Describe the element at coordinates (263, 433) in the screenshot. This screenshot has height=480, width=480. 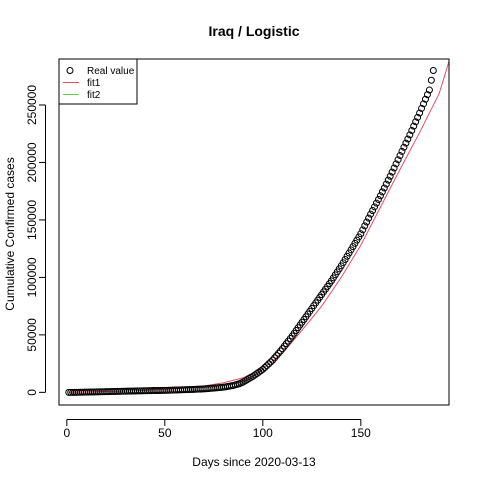
I see `x-tick-label: 100` at that location.